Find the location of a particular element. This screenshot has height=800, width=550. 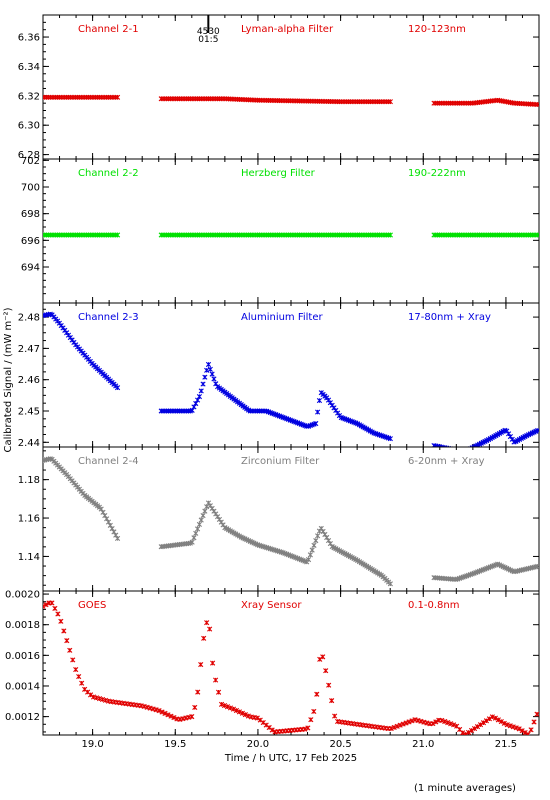

panel-label: 6-20nm + Xray is located at coordinates (446, 461).